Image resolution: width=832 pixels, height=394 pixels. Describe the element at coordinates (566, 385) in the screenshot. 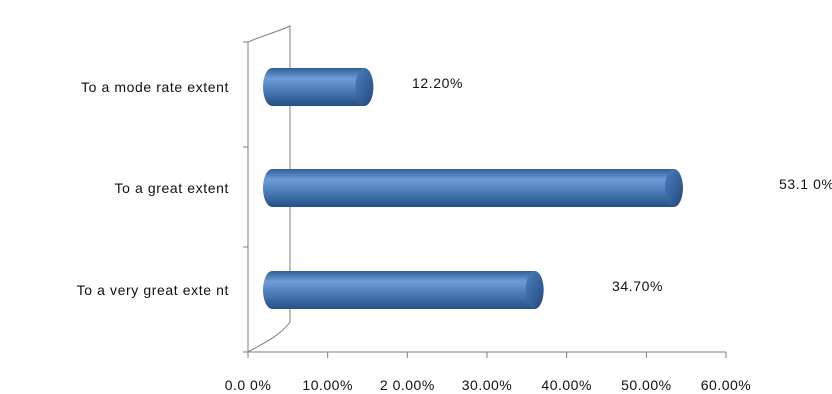

I see `x-tick-label: 40.00%` at that location.